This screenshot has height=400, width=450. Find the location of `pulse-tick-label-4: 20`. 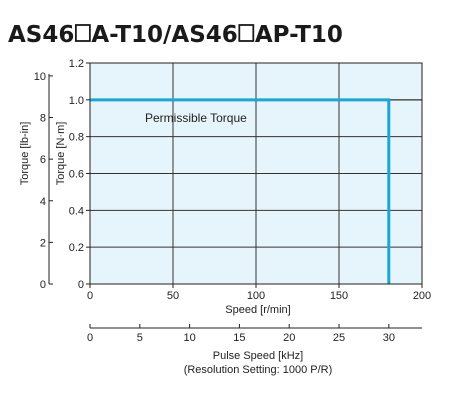

pulse-tick-label-4: 20 is located at coordinates (289, 338).